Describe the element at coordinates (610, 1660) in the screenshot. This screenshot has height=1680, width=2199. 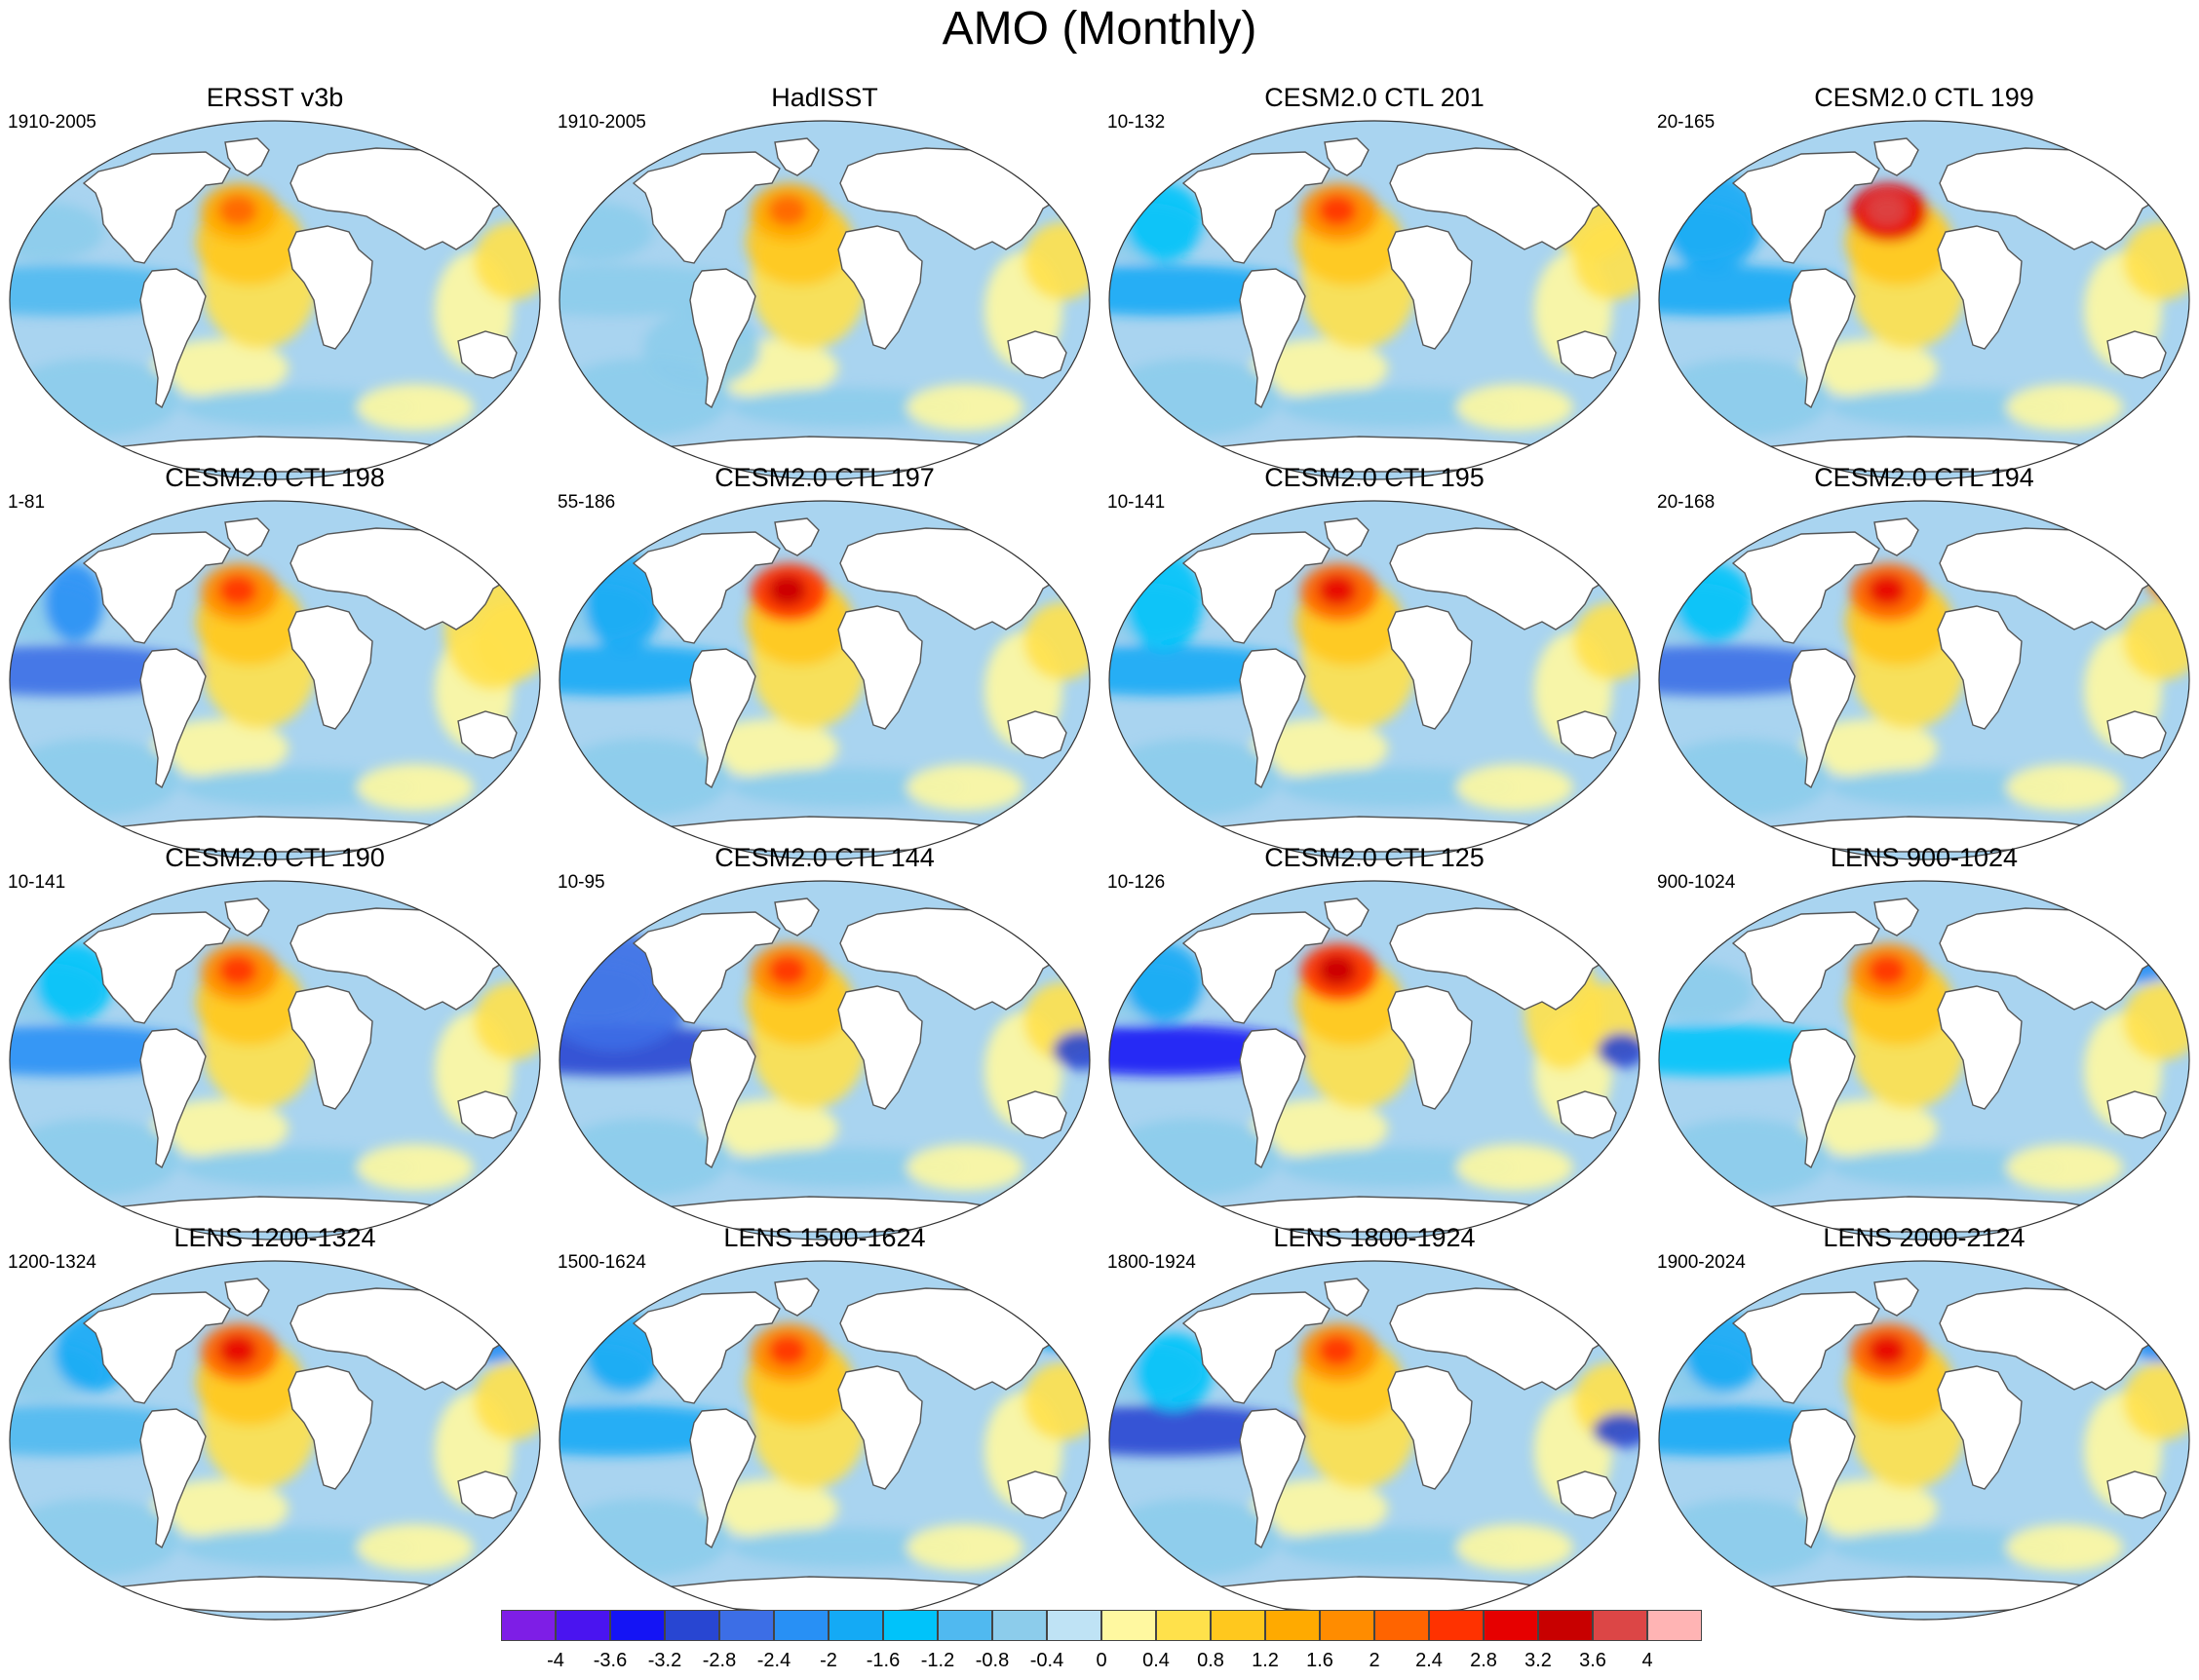
I see `colorbar-tick-label: -3.6` at that location.